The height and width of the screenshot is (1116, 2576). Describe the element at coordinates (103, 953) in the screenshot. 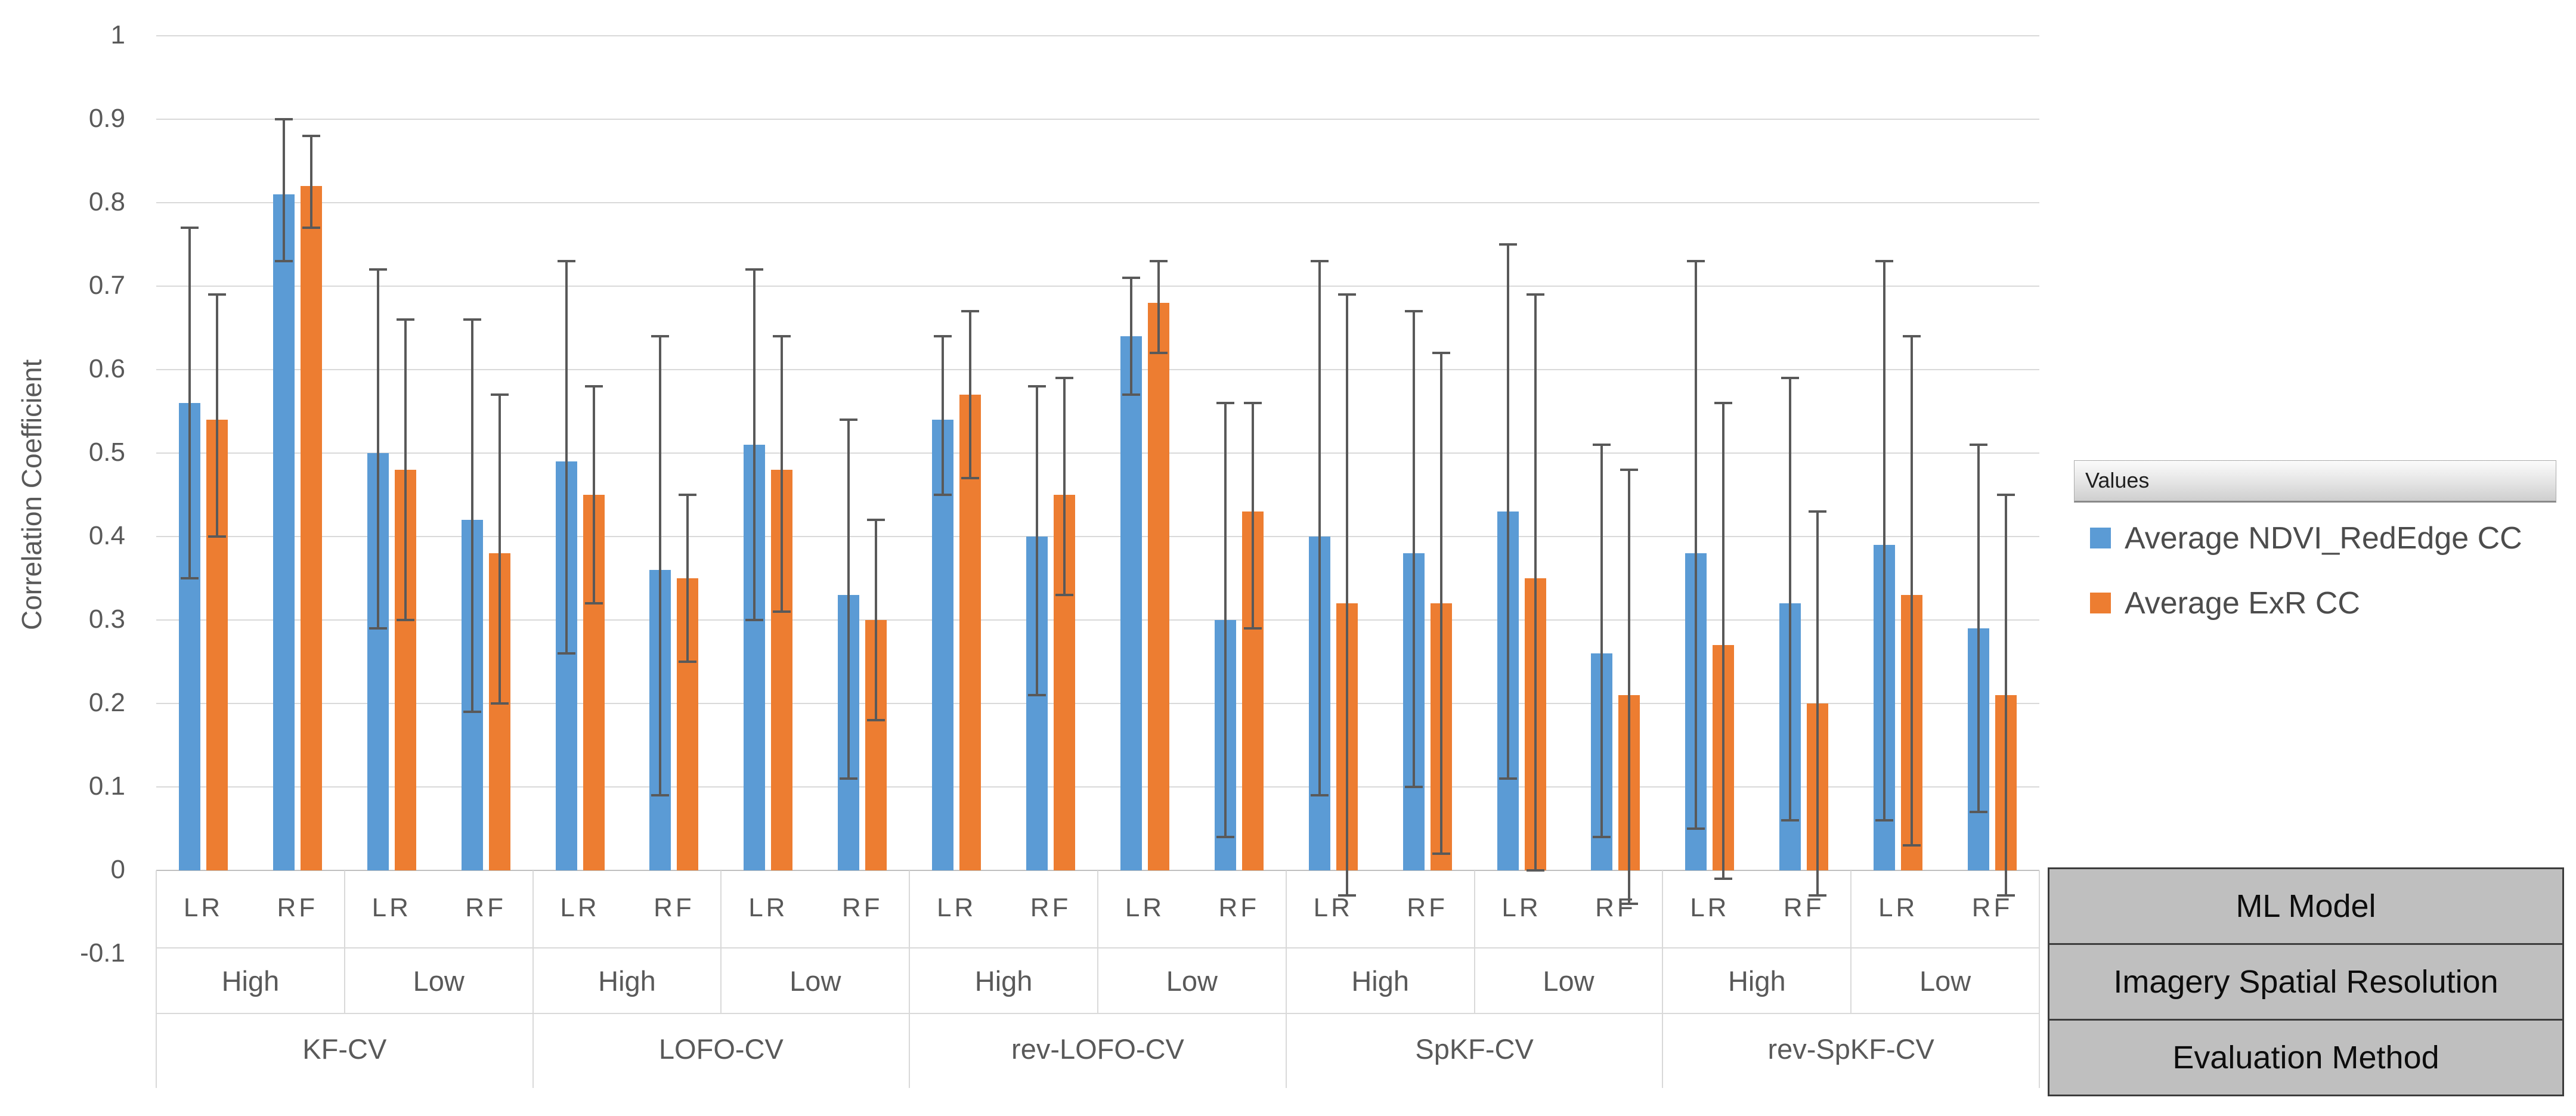

I see `y-tick-label: -0.1` at that location.